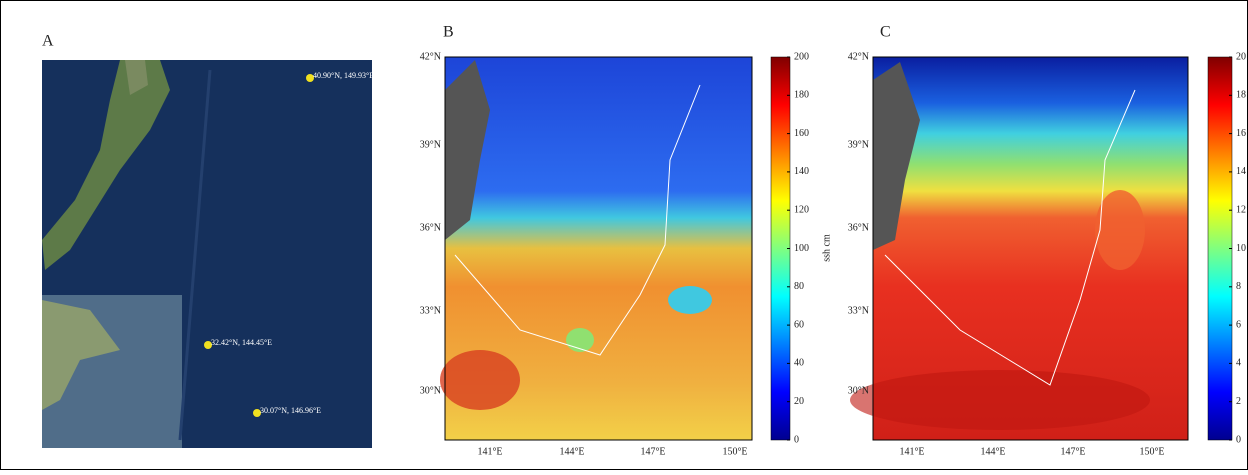 The width and height of the screenshot is (1248, 475). I want to click on point-label: 30.07°N, 146.96°E, so click(290, 410).